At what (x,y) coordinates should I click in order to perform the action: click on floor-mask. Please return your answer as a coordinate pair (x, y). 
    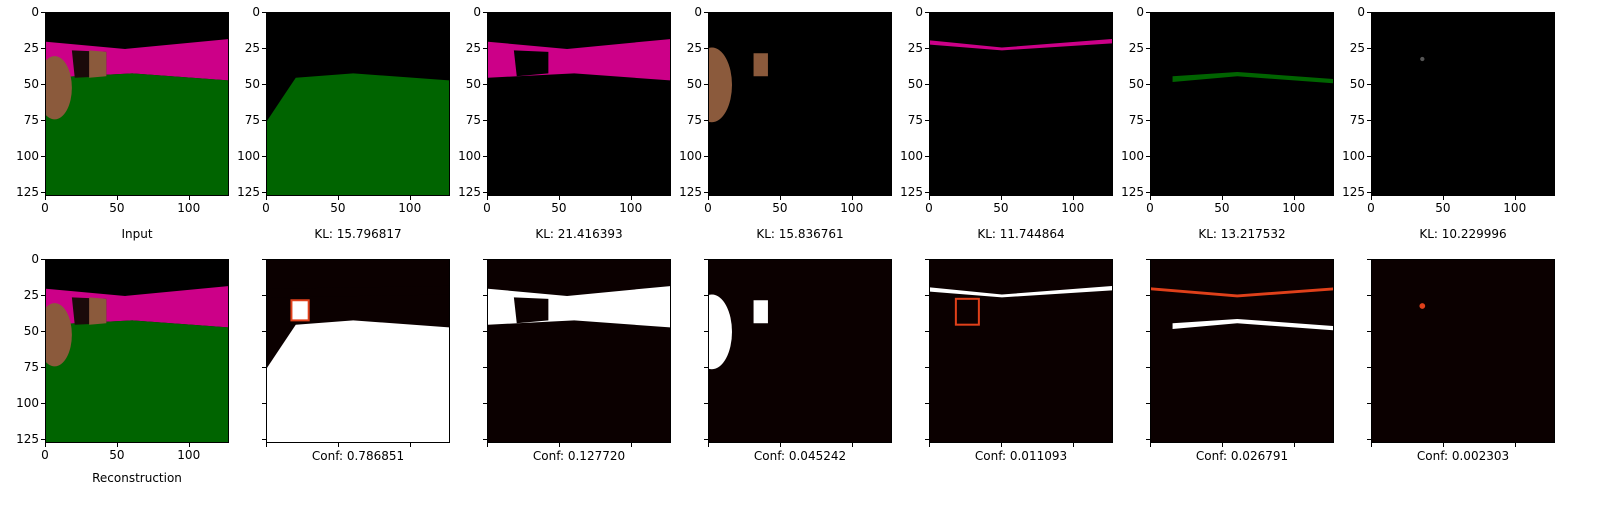
    Looking at the image, I should click on (358, 381).